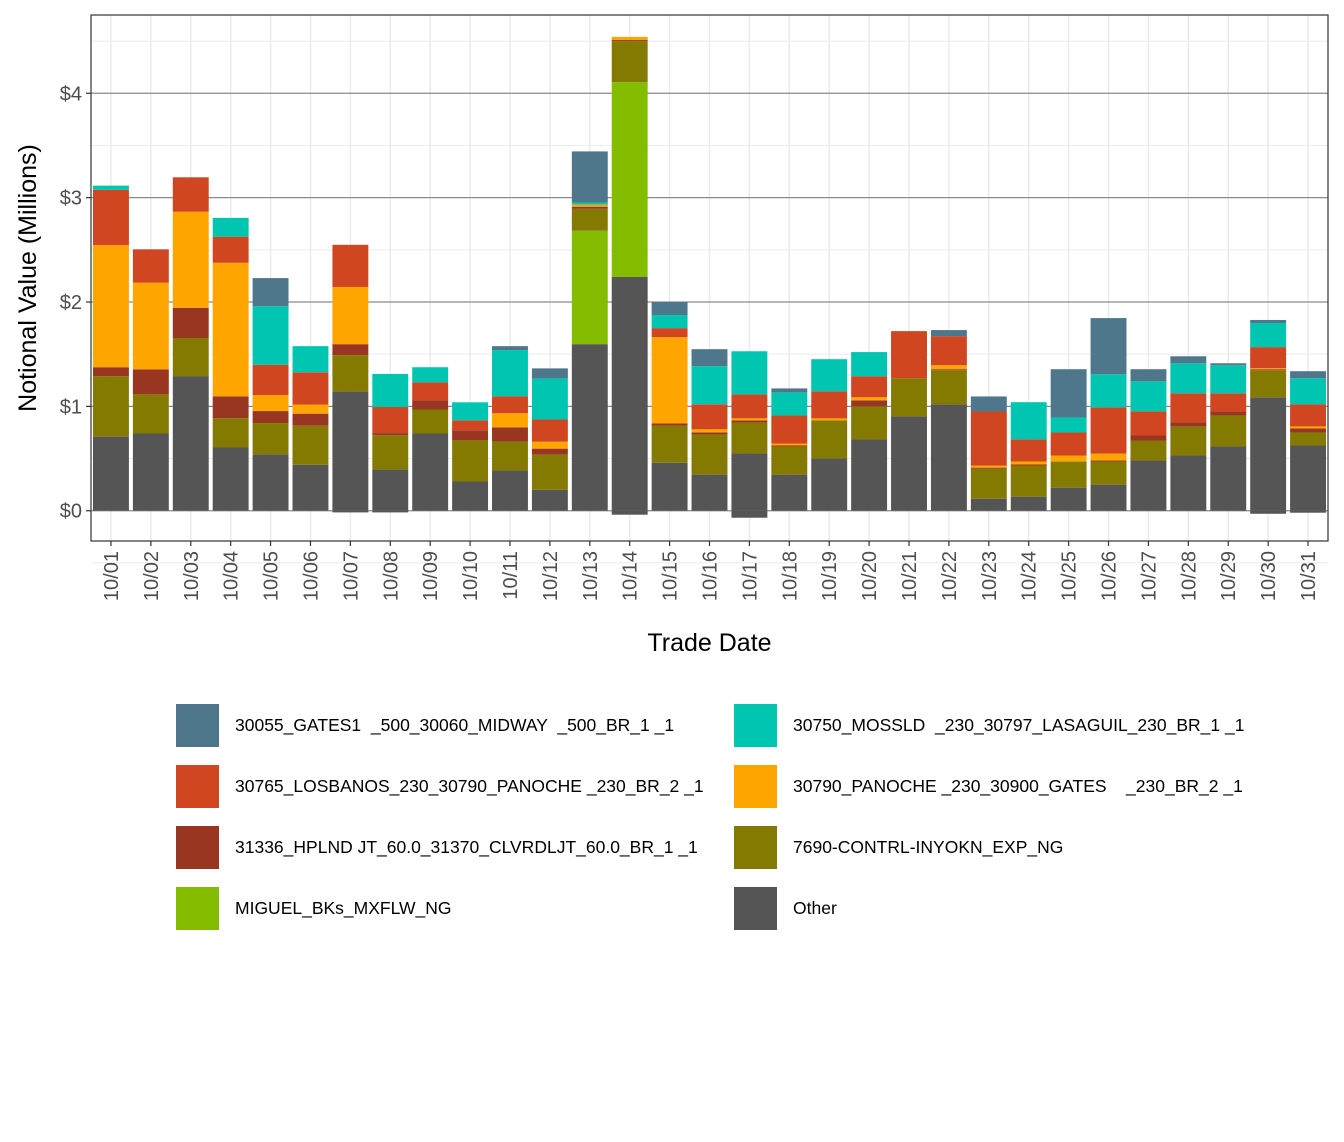 This screenshot has width=1344, height=1142. I want to click on x-tick-label: 10/25, so click(1070, 576).